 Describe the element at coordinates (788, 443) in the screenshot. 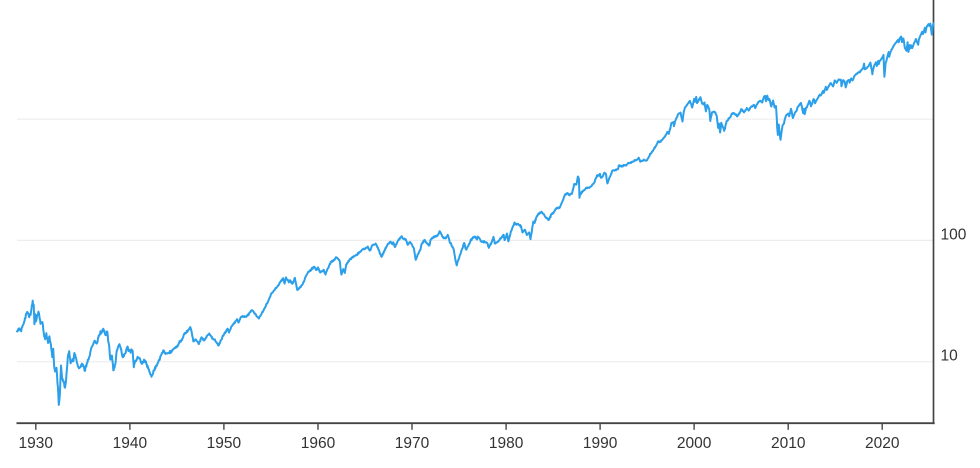

I see `x-tick-label: 2010` at that location.